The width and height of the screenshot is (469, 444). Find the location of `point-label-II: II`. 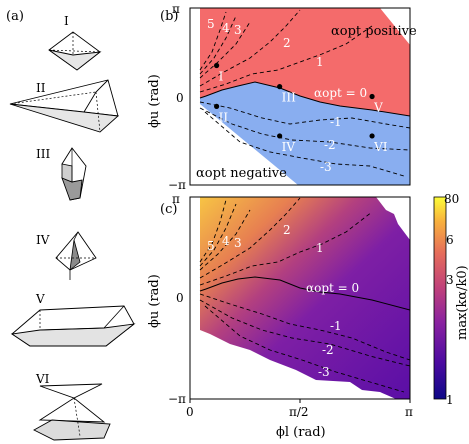

point-label-II: II is located at coordinates (224, 117).